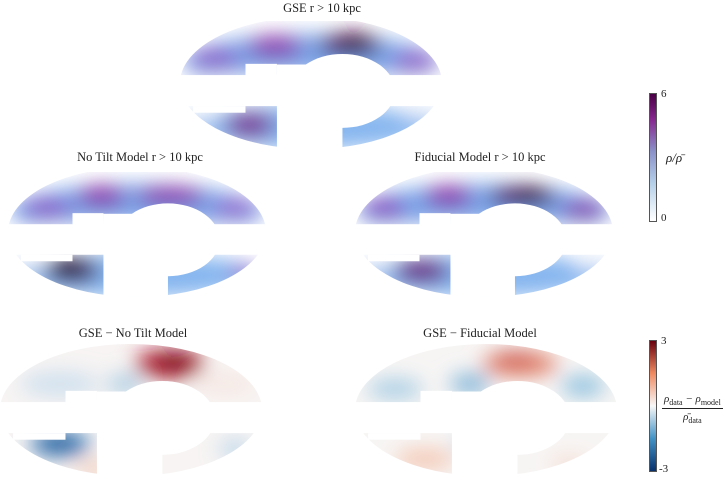 The image size is (725, 480). Describe the element at coordinates (140, 157) in the screenshot. I see `panel-title-notilt: No Tilt Model r > 10 kpc` at that location.